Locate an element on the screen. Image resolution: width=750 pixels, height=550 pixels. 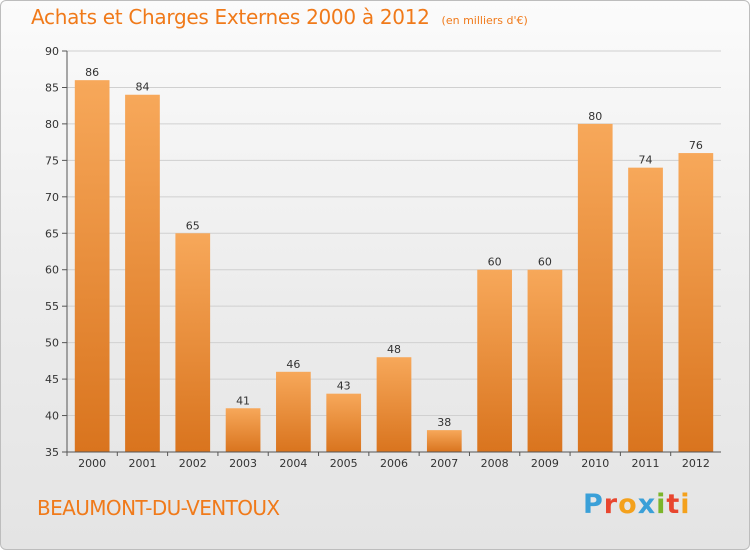
y-tick-label: 90 is located at coordinates (52, 51).